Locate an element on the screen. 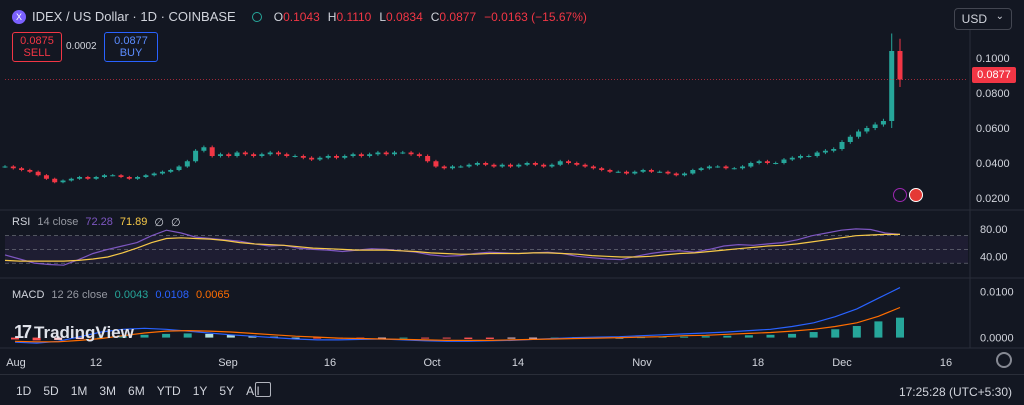  high-label: H is located at coordinates (332, 16).